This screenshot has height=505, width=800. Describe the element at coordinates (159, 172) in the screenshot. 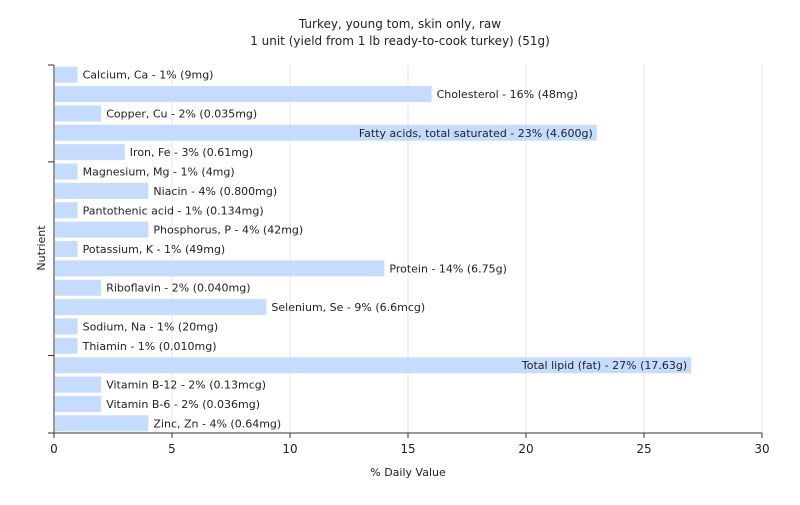

I see `bar-label: Magnesium, Mg - 1% (4mg)` at that location.